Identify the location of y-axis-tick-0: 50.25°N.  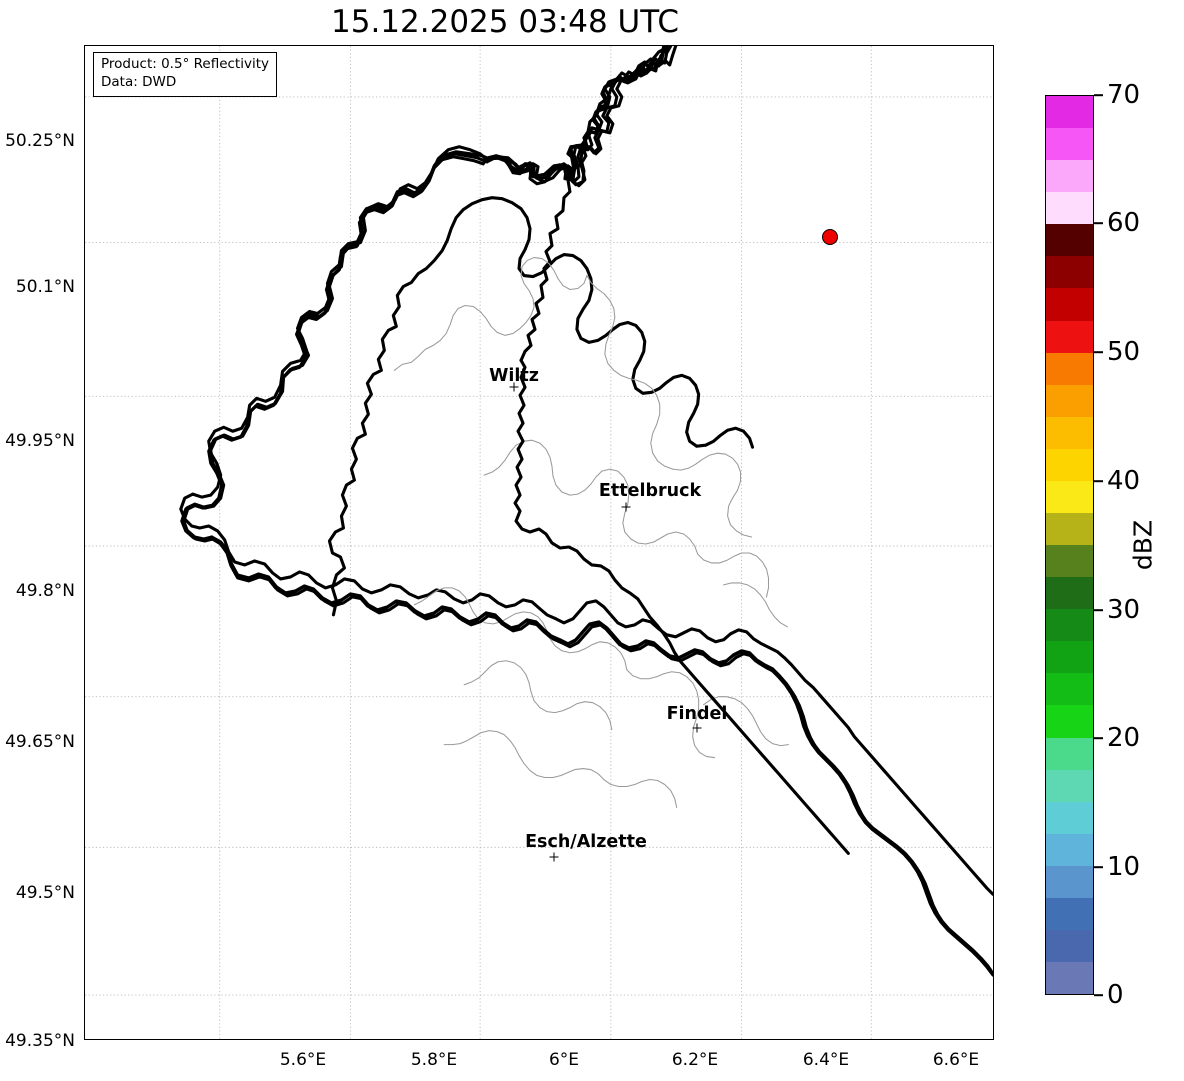
(40, 141).